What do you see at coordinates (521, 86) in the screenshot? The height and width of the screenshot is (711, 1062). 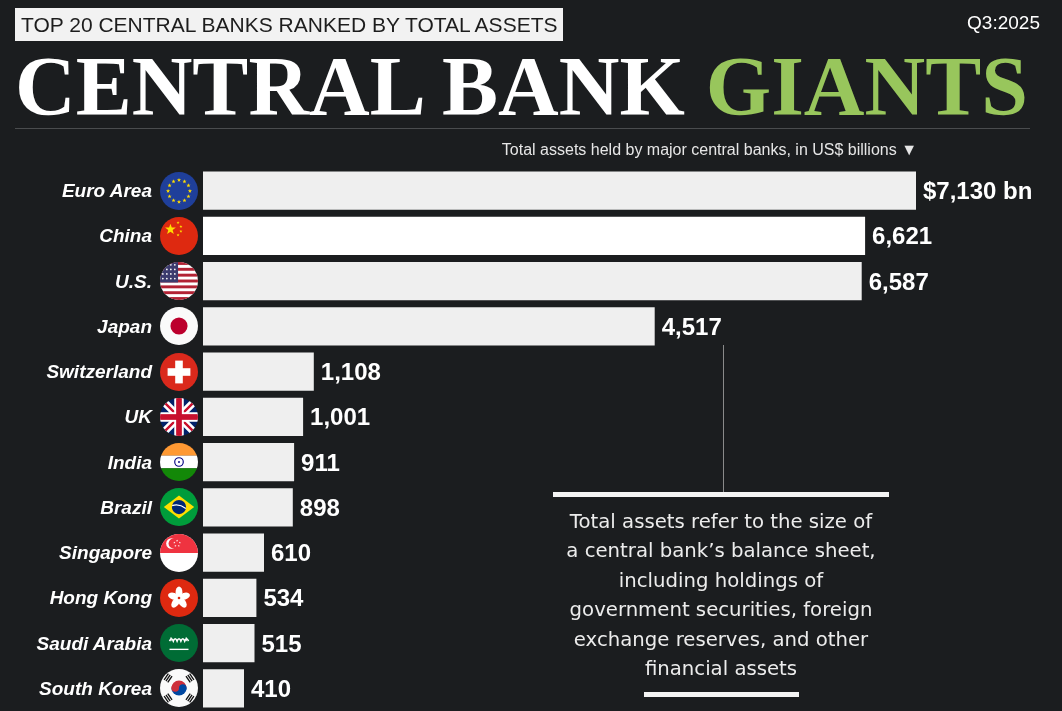 I see `chart-title: CENTRAL BANK GIANTS` at bounding box center [521, 86].